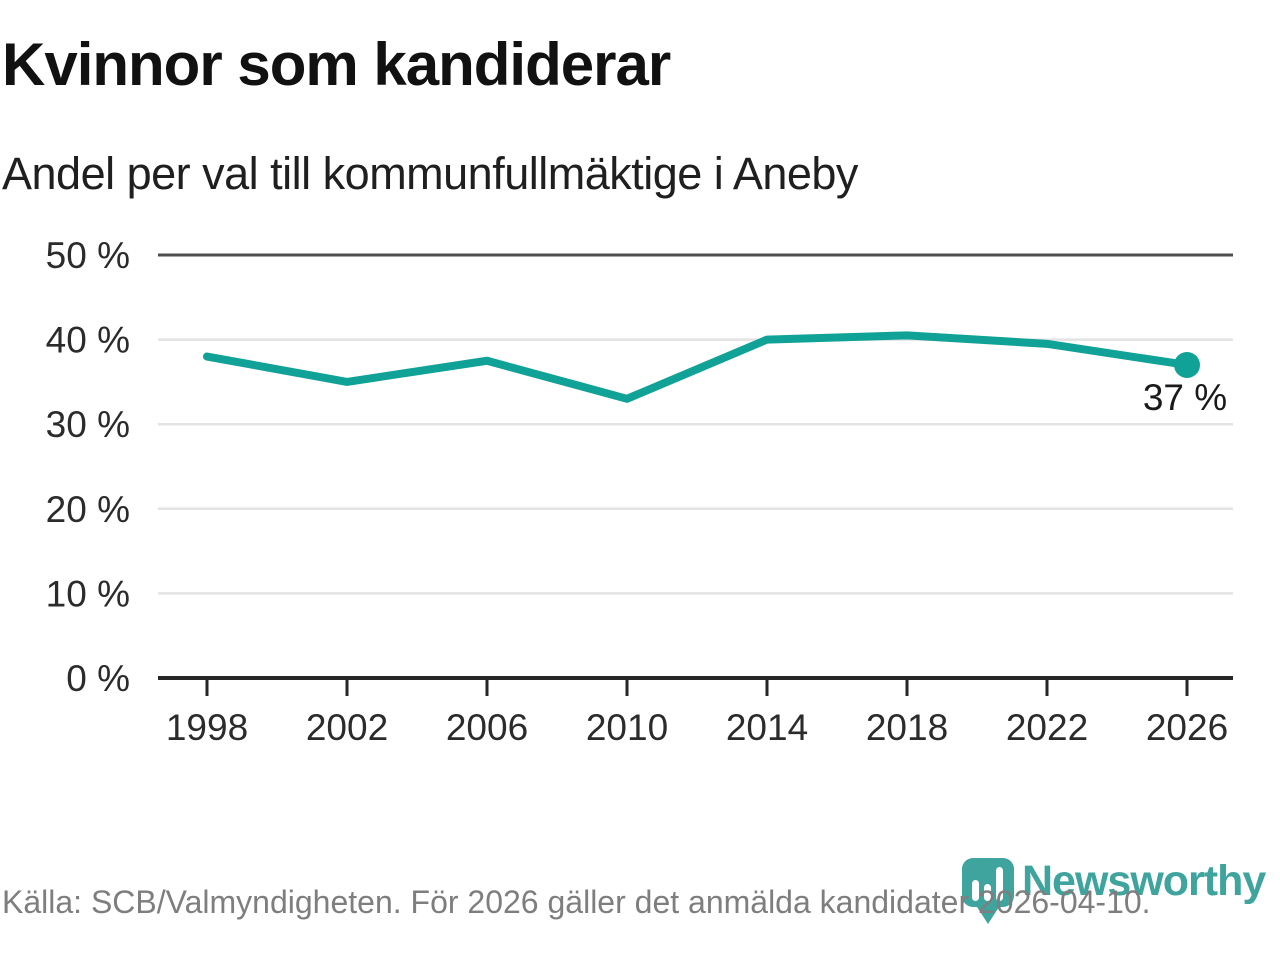 The width and height of the screenshot is (1280, 960). I want to click on y-tick-label: 40 %, so click(88, 340).